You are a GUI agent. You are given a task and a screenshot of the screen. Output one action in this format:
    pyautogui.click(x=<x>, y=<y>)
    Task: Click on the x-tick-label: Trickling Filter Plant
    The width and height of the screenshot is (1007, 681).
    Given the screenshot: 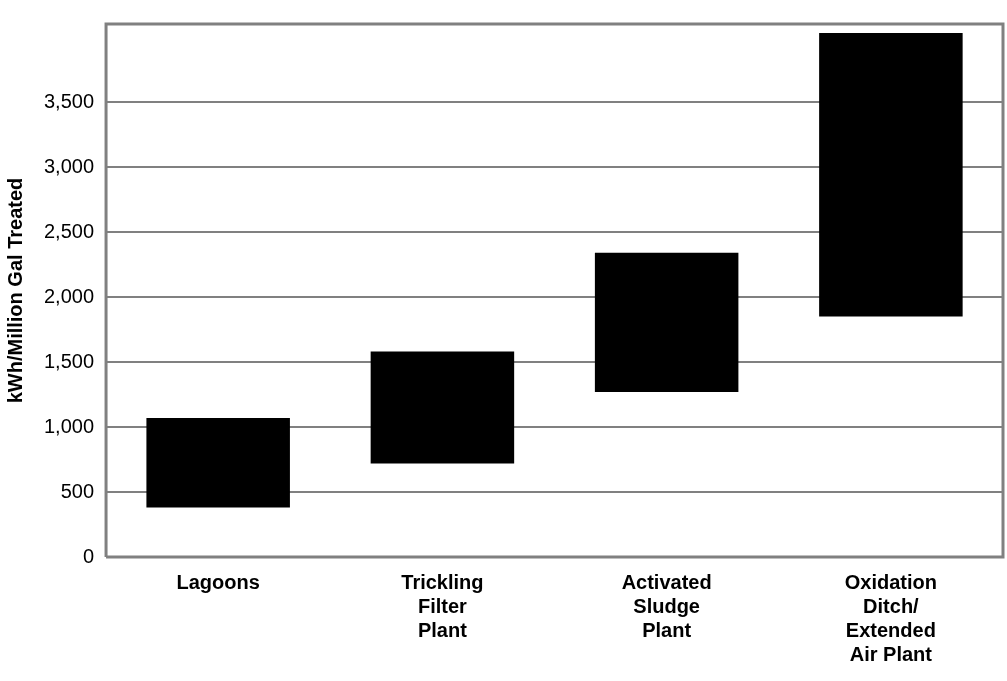 What is the action you would take?
    pyautogui.click(x=442, y=605)
    